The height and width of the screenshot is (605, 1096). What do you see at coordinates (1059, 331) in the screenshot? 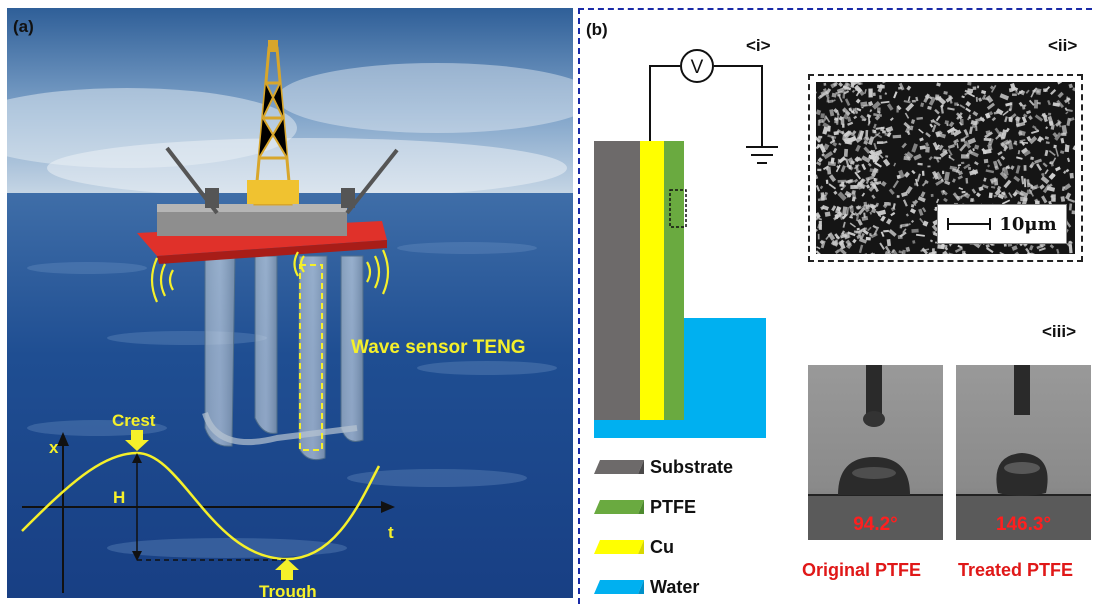
I see `subpanel-iii-label: <iii>` at bounding box center [1059, 331].